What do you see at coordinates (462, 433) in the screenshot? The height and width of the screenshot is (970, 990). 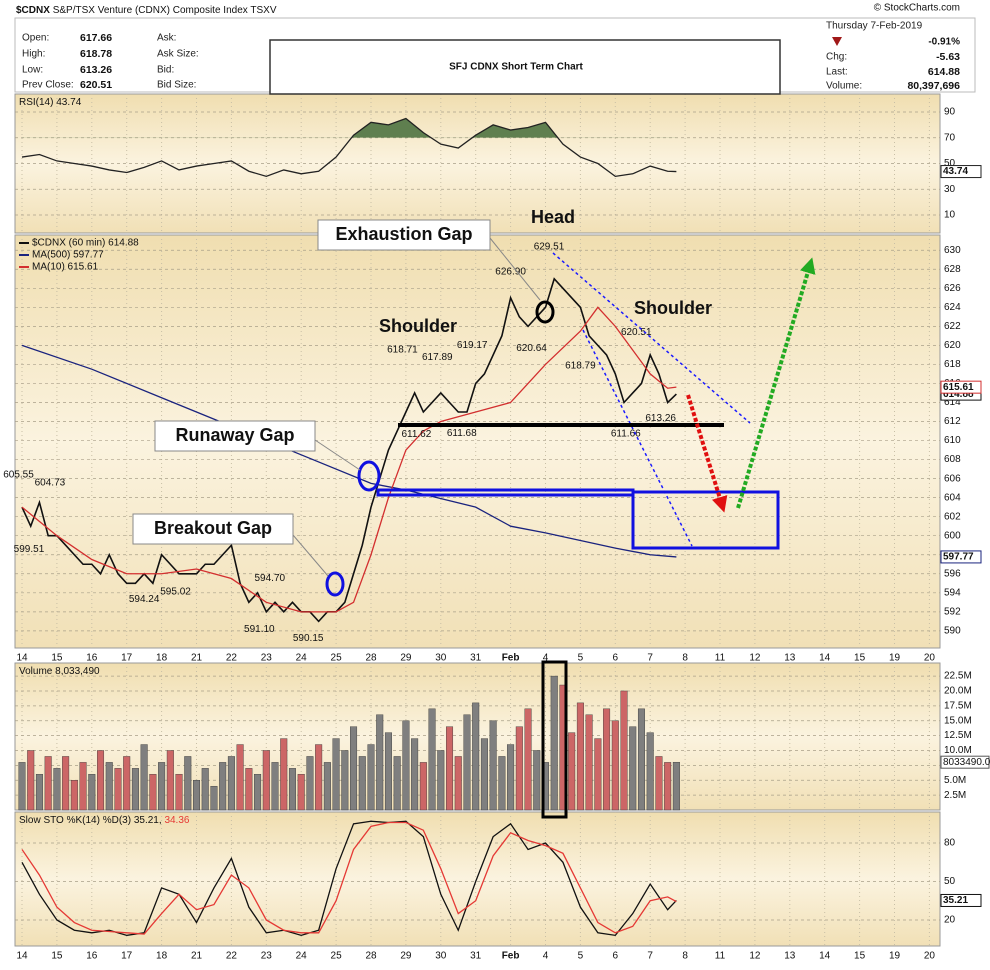 I see `point-label: 611.68` at bounding box center [462, 433].